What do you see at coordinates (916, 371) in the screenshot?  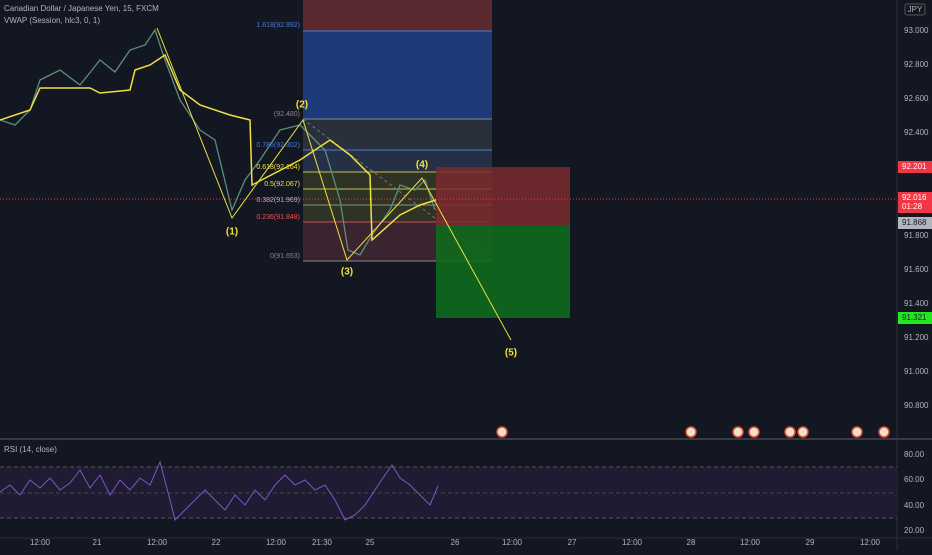 I see `price-tick-label: 91.000` at bounding box center [916, 371].